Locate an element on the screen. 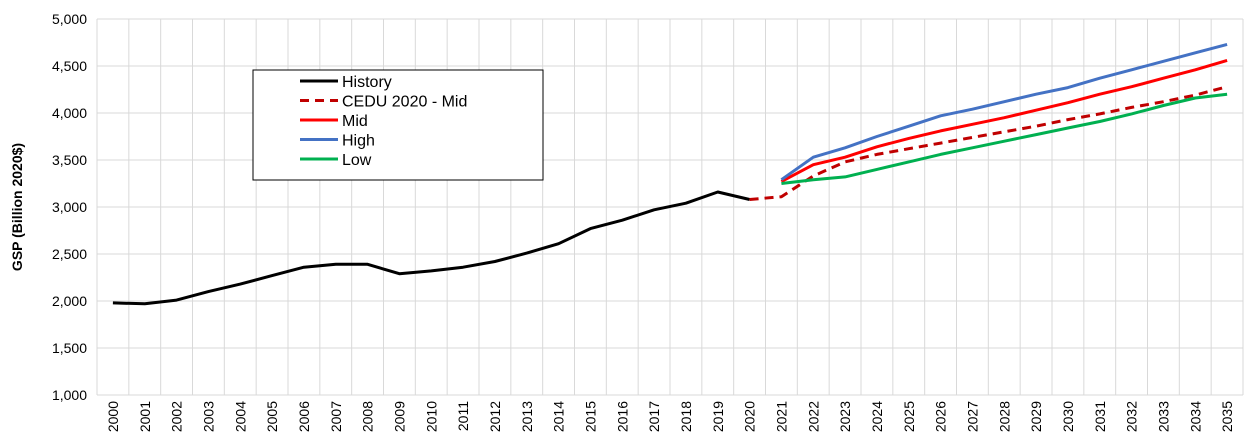 This screenshot has height=444, width=1247. legend-label: Mid is located at coordinates (355, 121).